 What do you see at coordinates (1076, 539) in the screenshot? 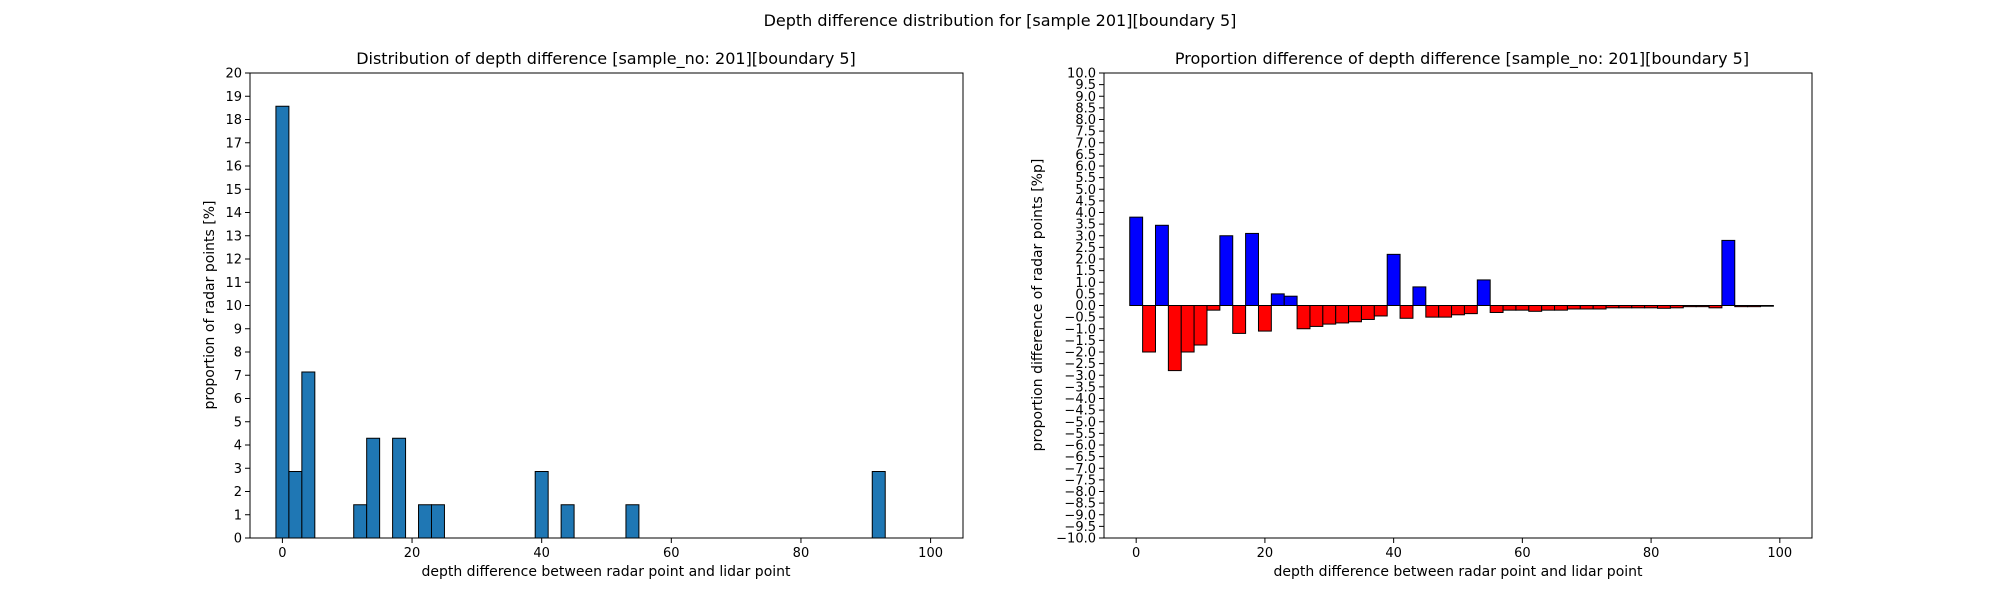
I see `proportion-difference-y-tick-label: −10.0` at bounding box center [1076, 539].